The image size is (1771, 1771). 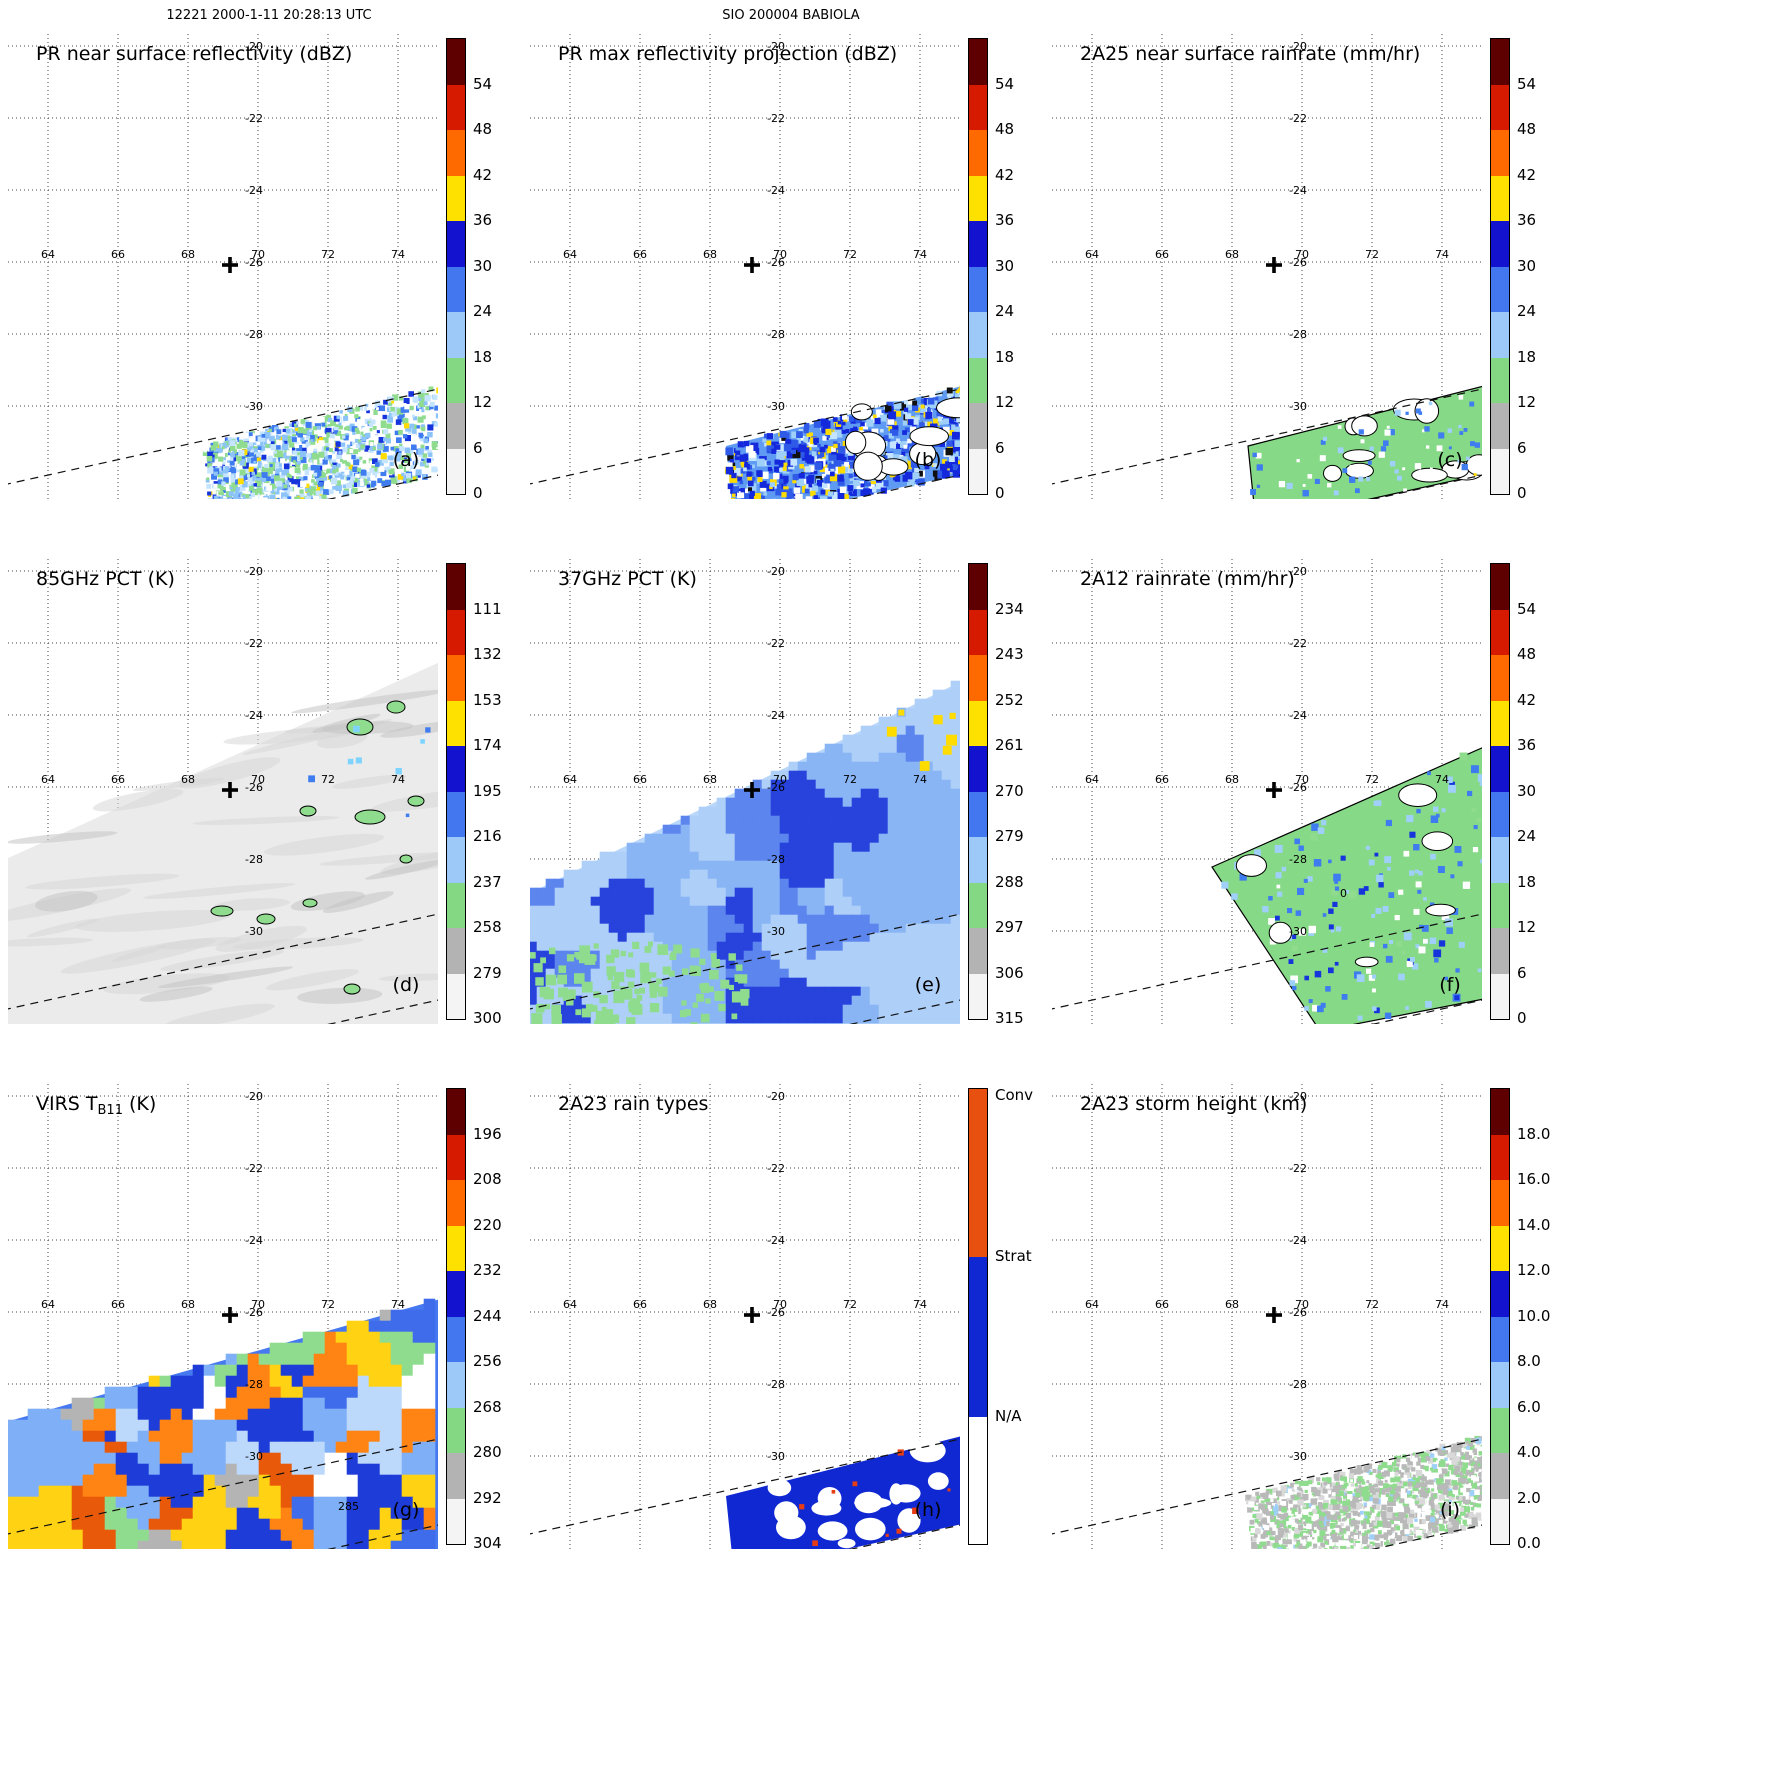 I want to click on colorbar: 54 48 42 36 30 24 18 12 6 0, so click(x=1532, y=795).